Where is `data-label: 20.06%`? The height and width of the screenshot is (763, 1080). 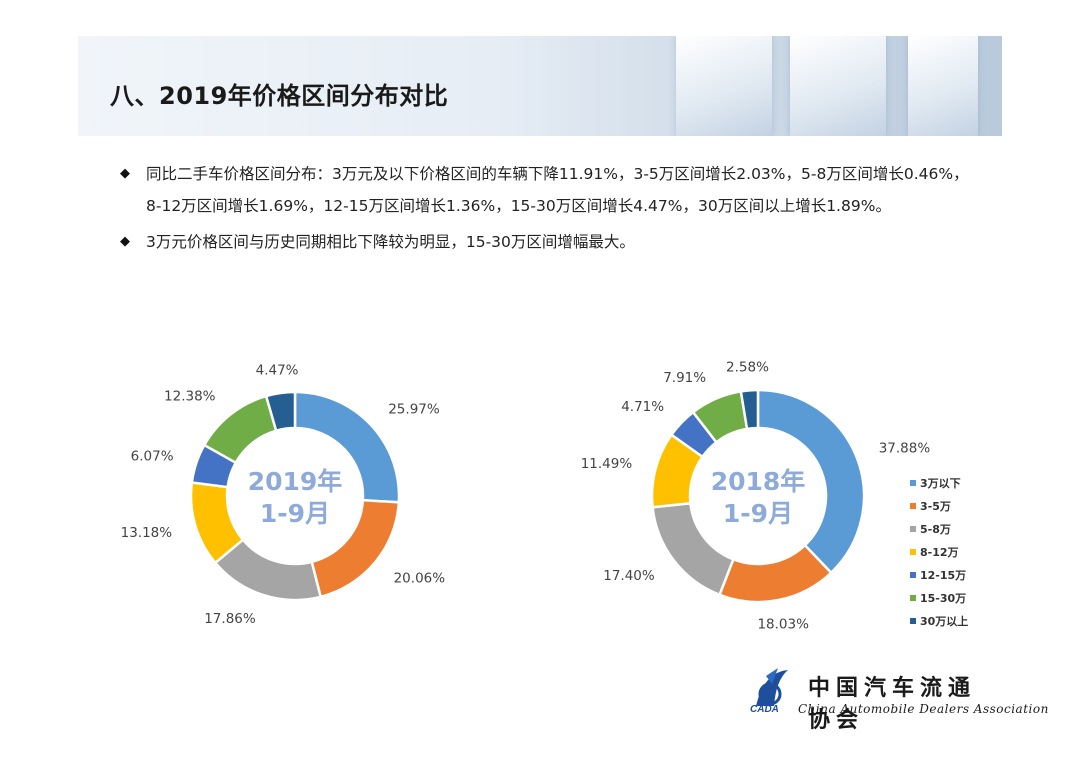 data-label: 20.06% is located at coordinates (420, 579).